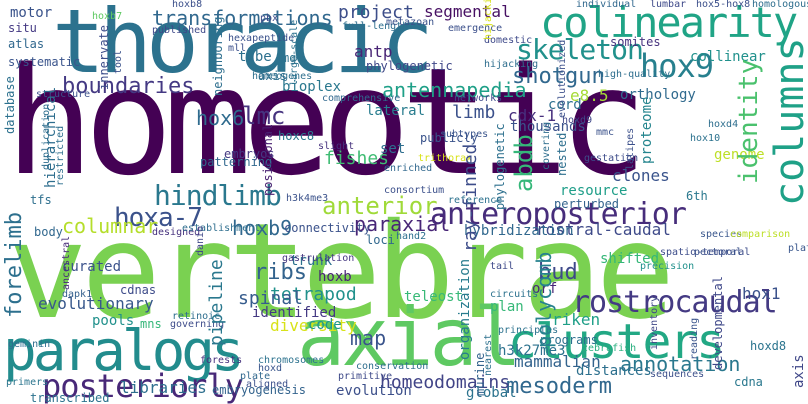 This screenshot has height=404, width=808. Describe the element at coordinates (787, 121) in the screenshot. I see `cloud-word-columns: columns` at that location.